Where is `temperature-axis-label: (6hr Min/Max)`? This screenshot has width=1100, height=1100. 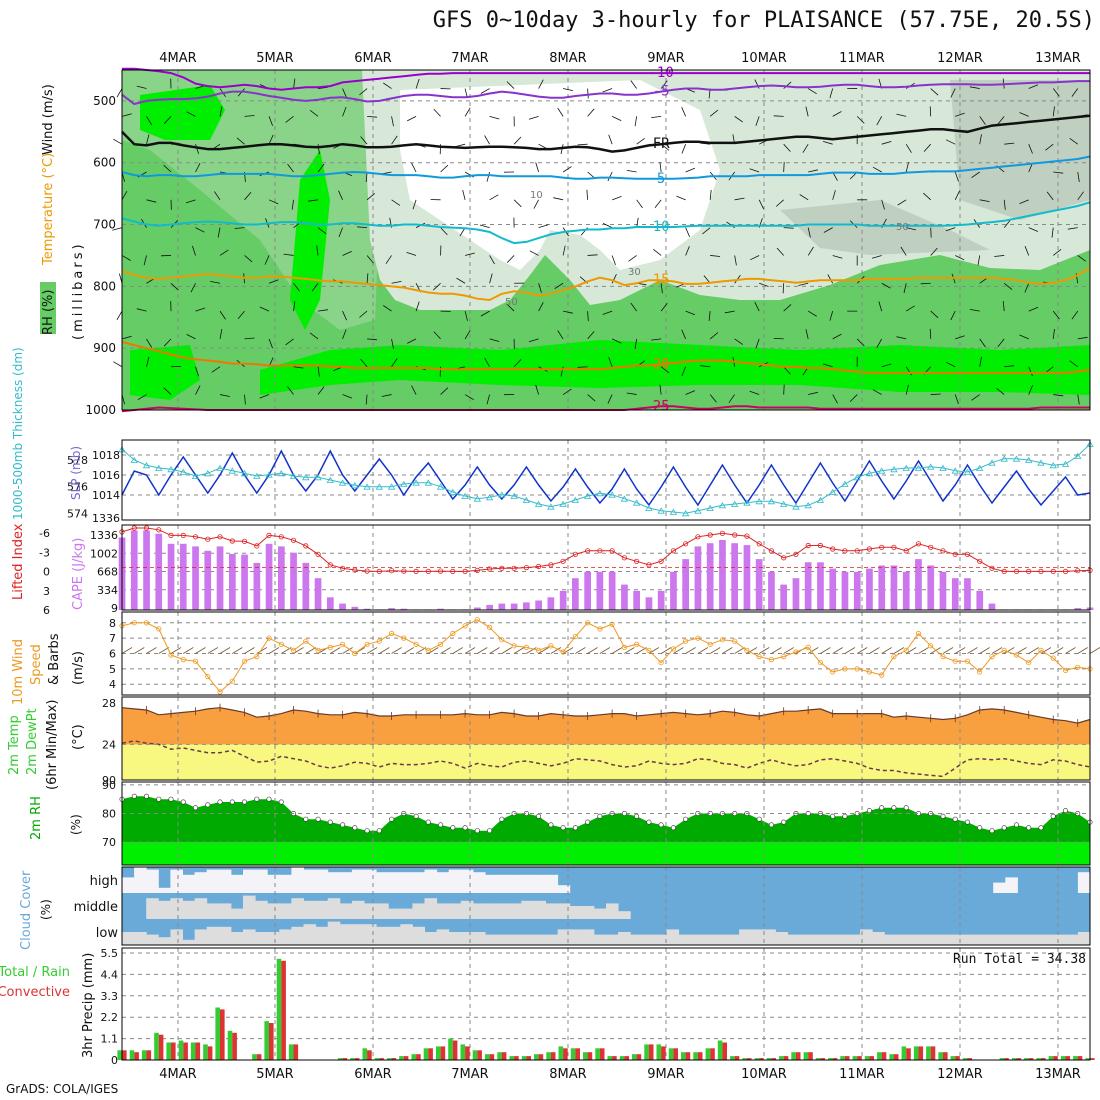 temperature-axis-label: (6hr Min/Max) is located at coordinates (52, 745).